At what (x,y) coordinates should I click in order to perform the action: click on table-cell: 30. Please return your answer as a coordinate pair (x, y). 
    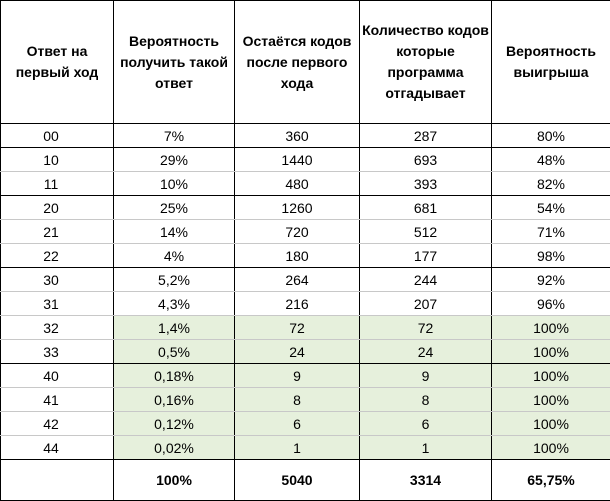
    Looking at the image, I should click on (57, 280).